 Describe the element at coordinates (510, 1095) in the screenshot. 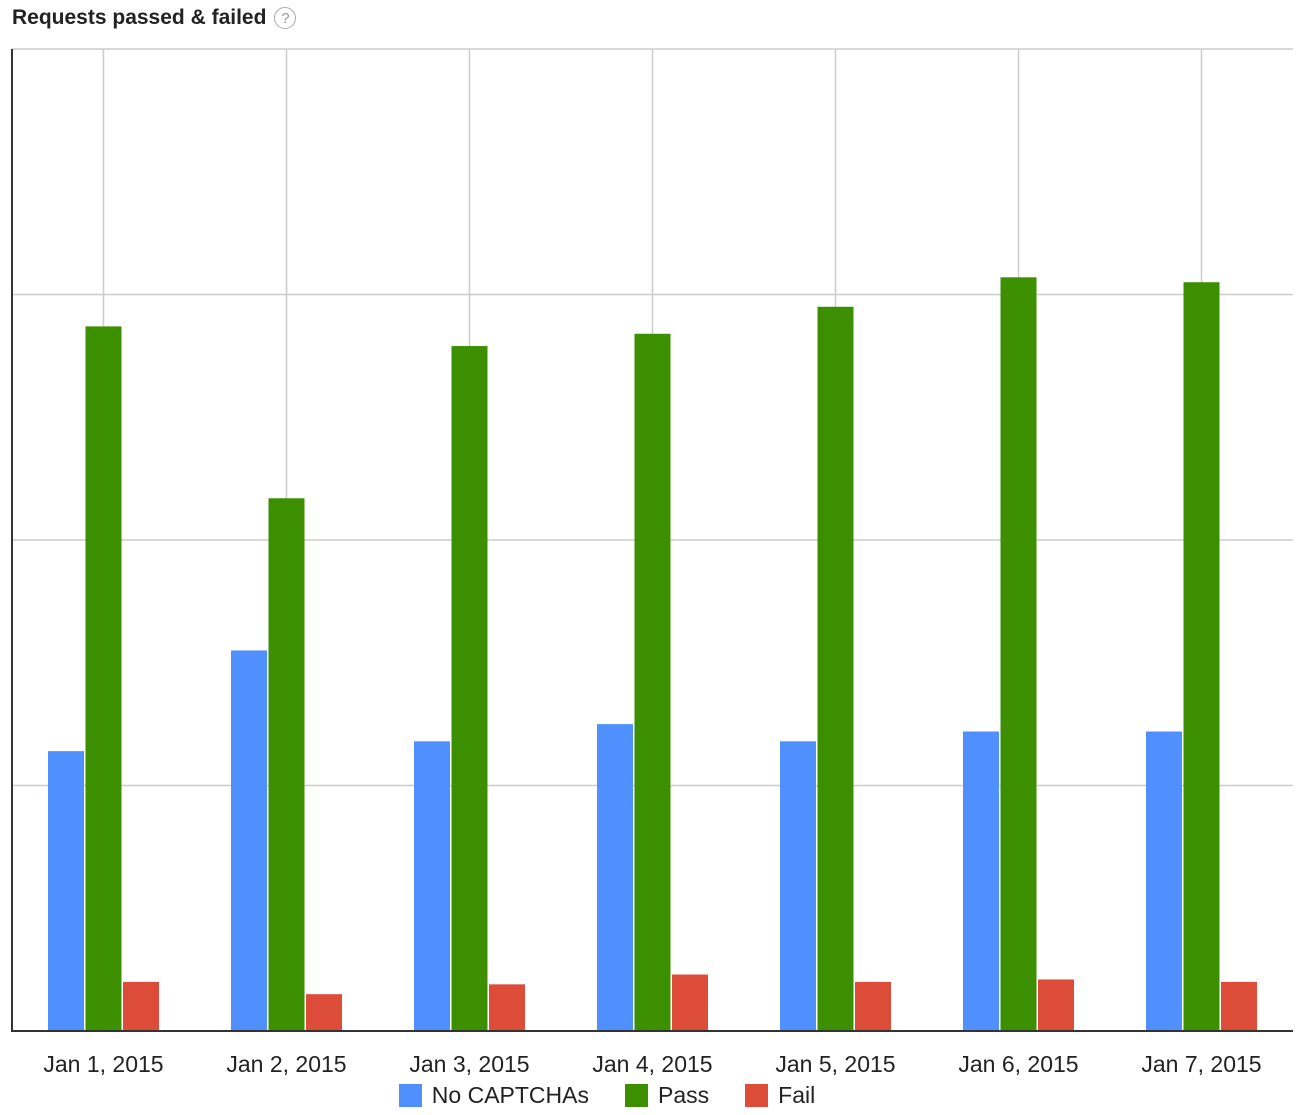

I see `legend-label: No CAPTCHAs` at that location.